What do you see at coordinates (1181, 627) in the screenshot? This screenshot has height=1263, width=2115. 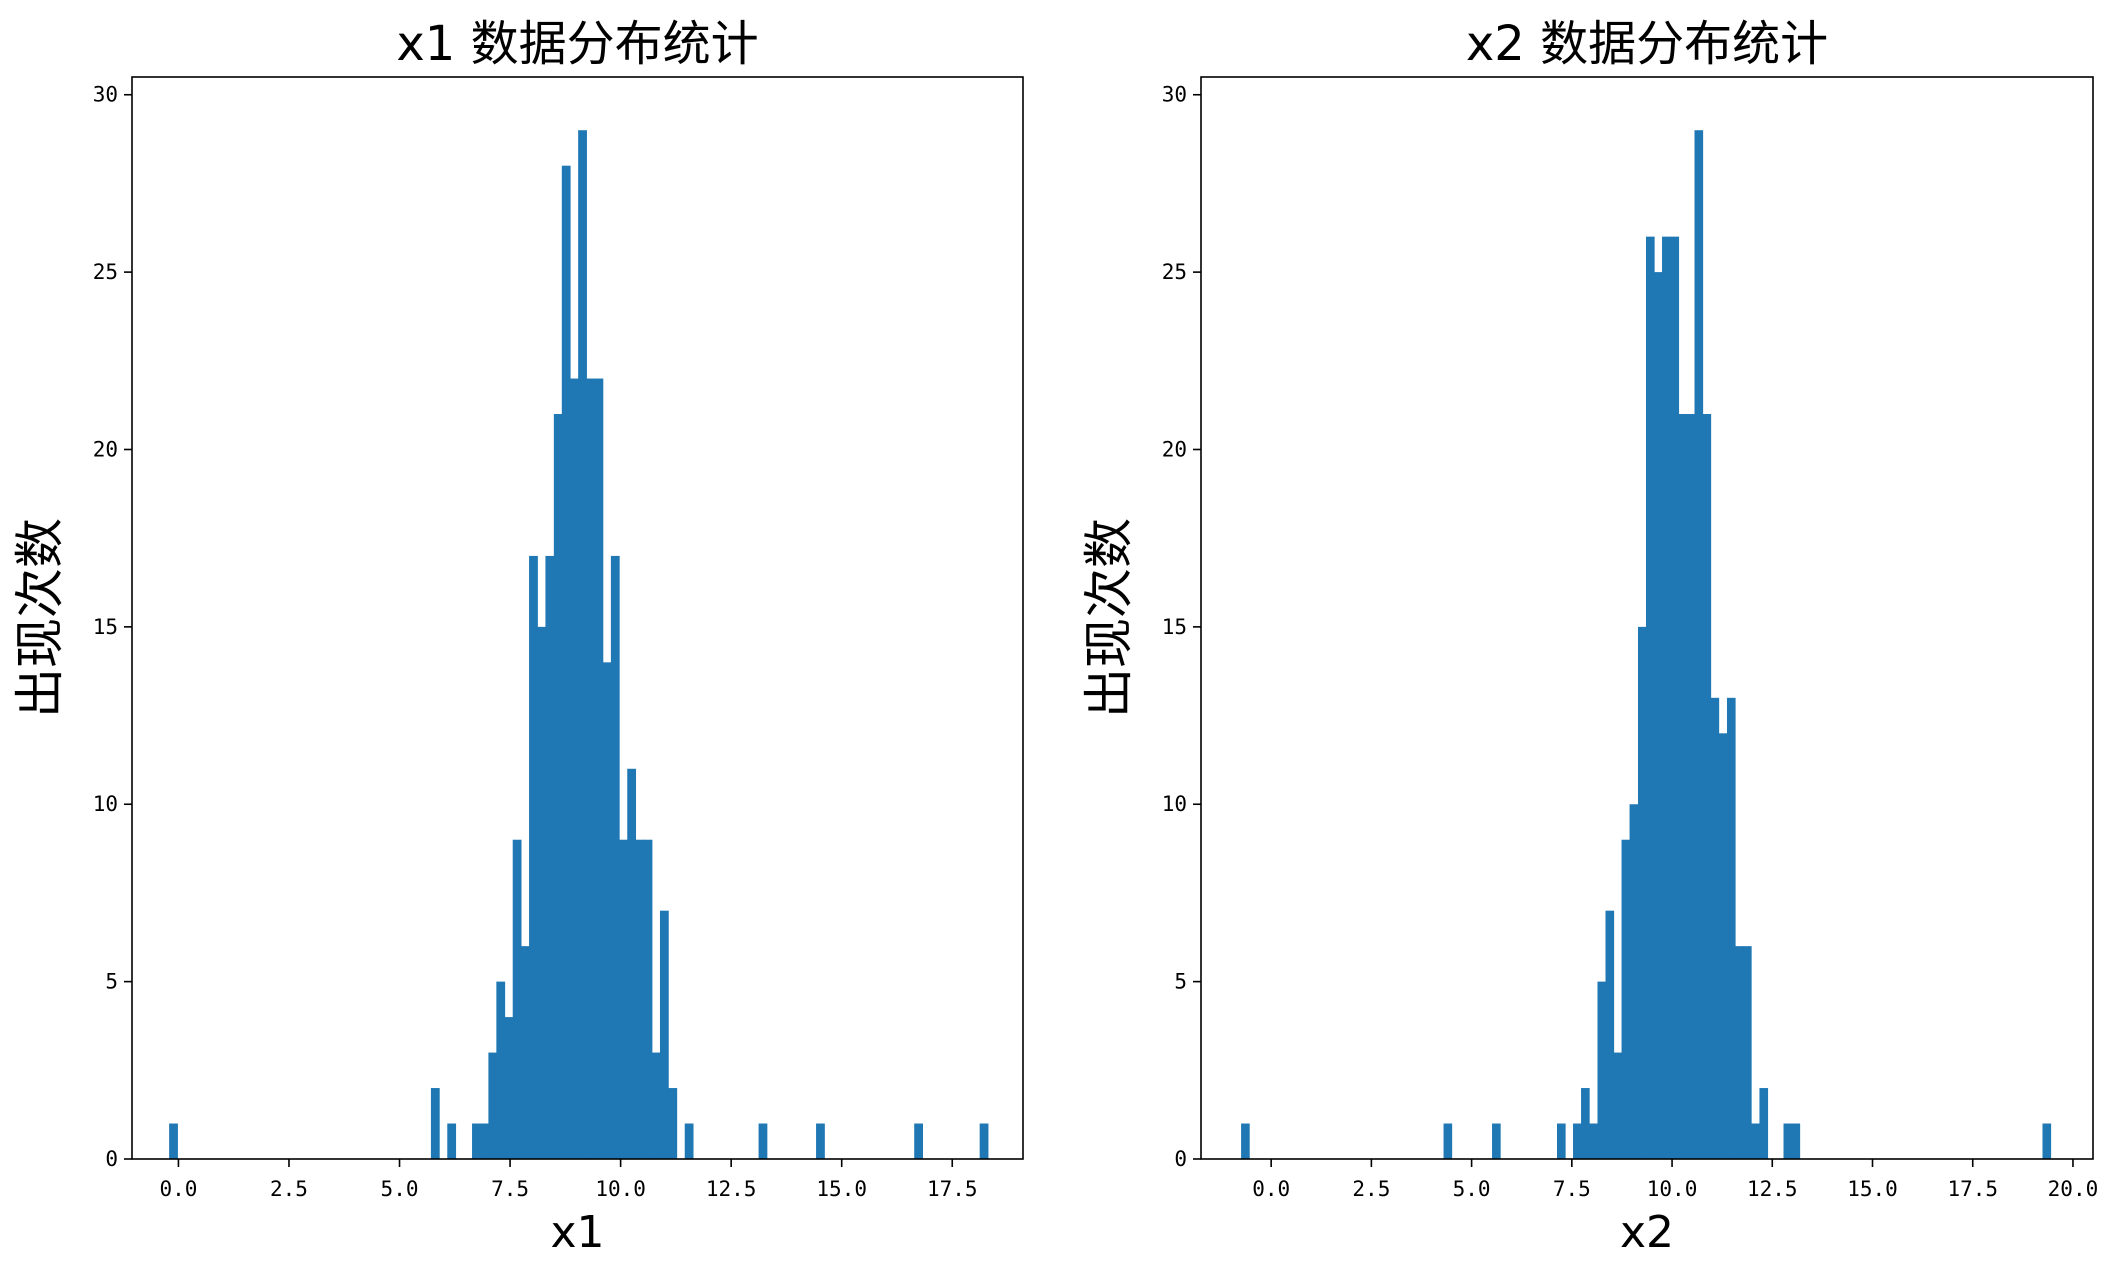 I see `y-axis-ticks-x2: 0 5 10 15 20 25 30` at bounding box center [1181, 627].